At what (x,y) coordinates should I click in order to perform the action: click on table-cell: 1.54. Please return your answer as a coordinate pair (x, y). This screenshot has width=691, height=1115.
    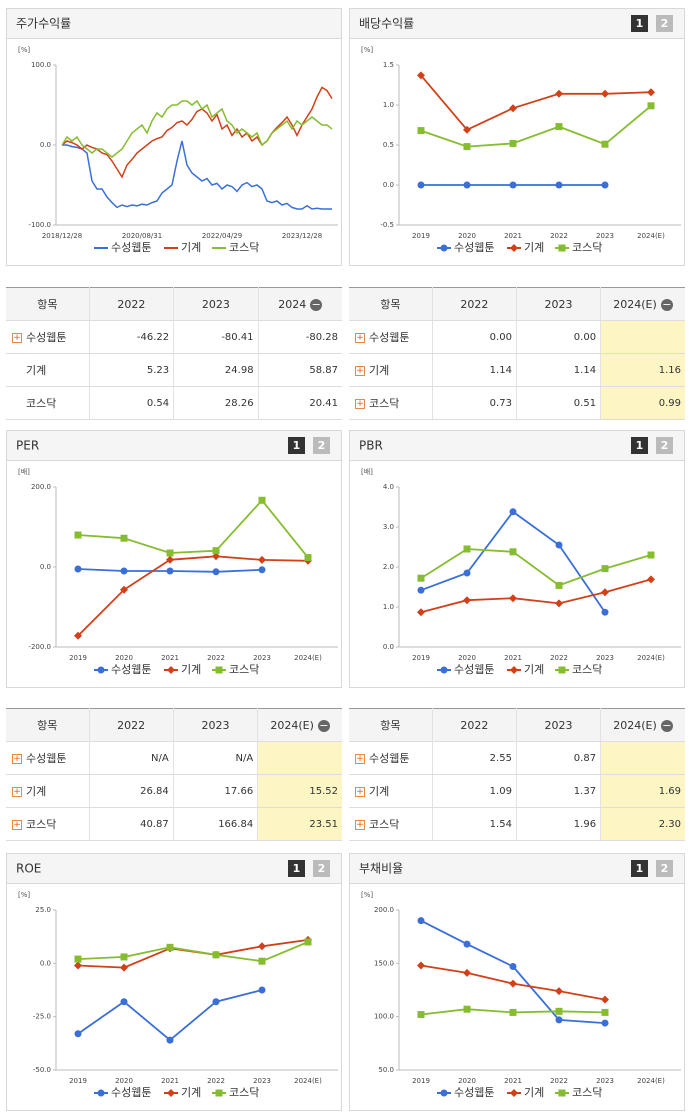
    Looking at the image, I should click on (474, 824).